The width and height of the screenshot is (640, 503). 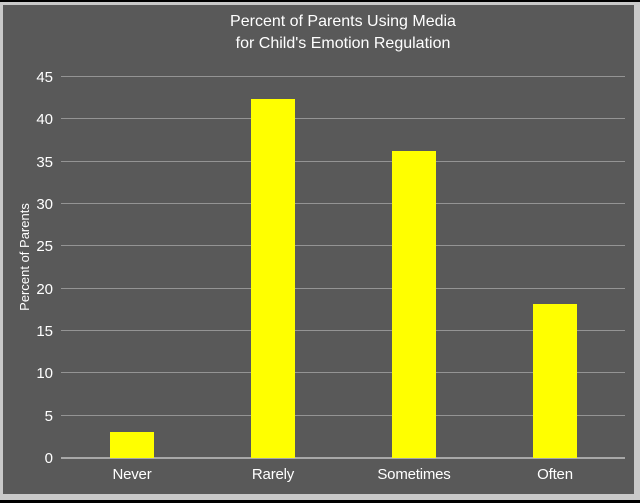 What do you see at coordinates (44, 246) in the screenshot?
I see `y-tick-label-25: 25` at bounding box center [44, 246].